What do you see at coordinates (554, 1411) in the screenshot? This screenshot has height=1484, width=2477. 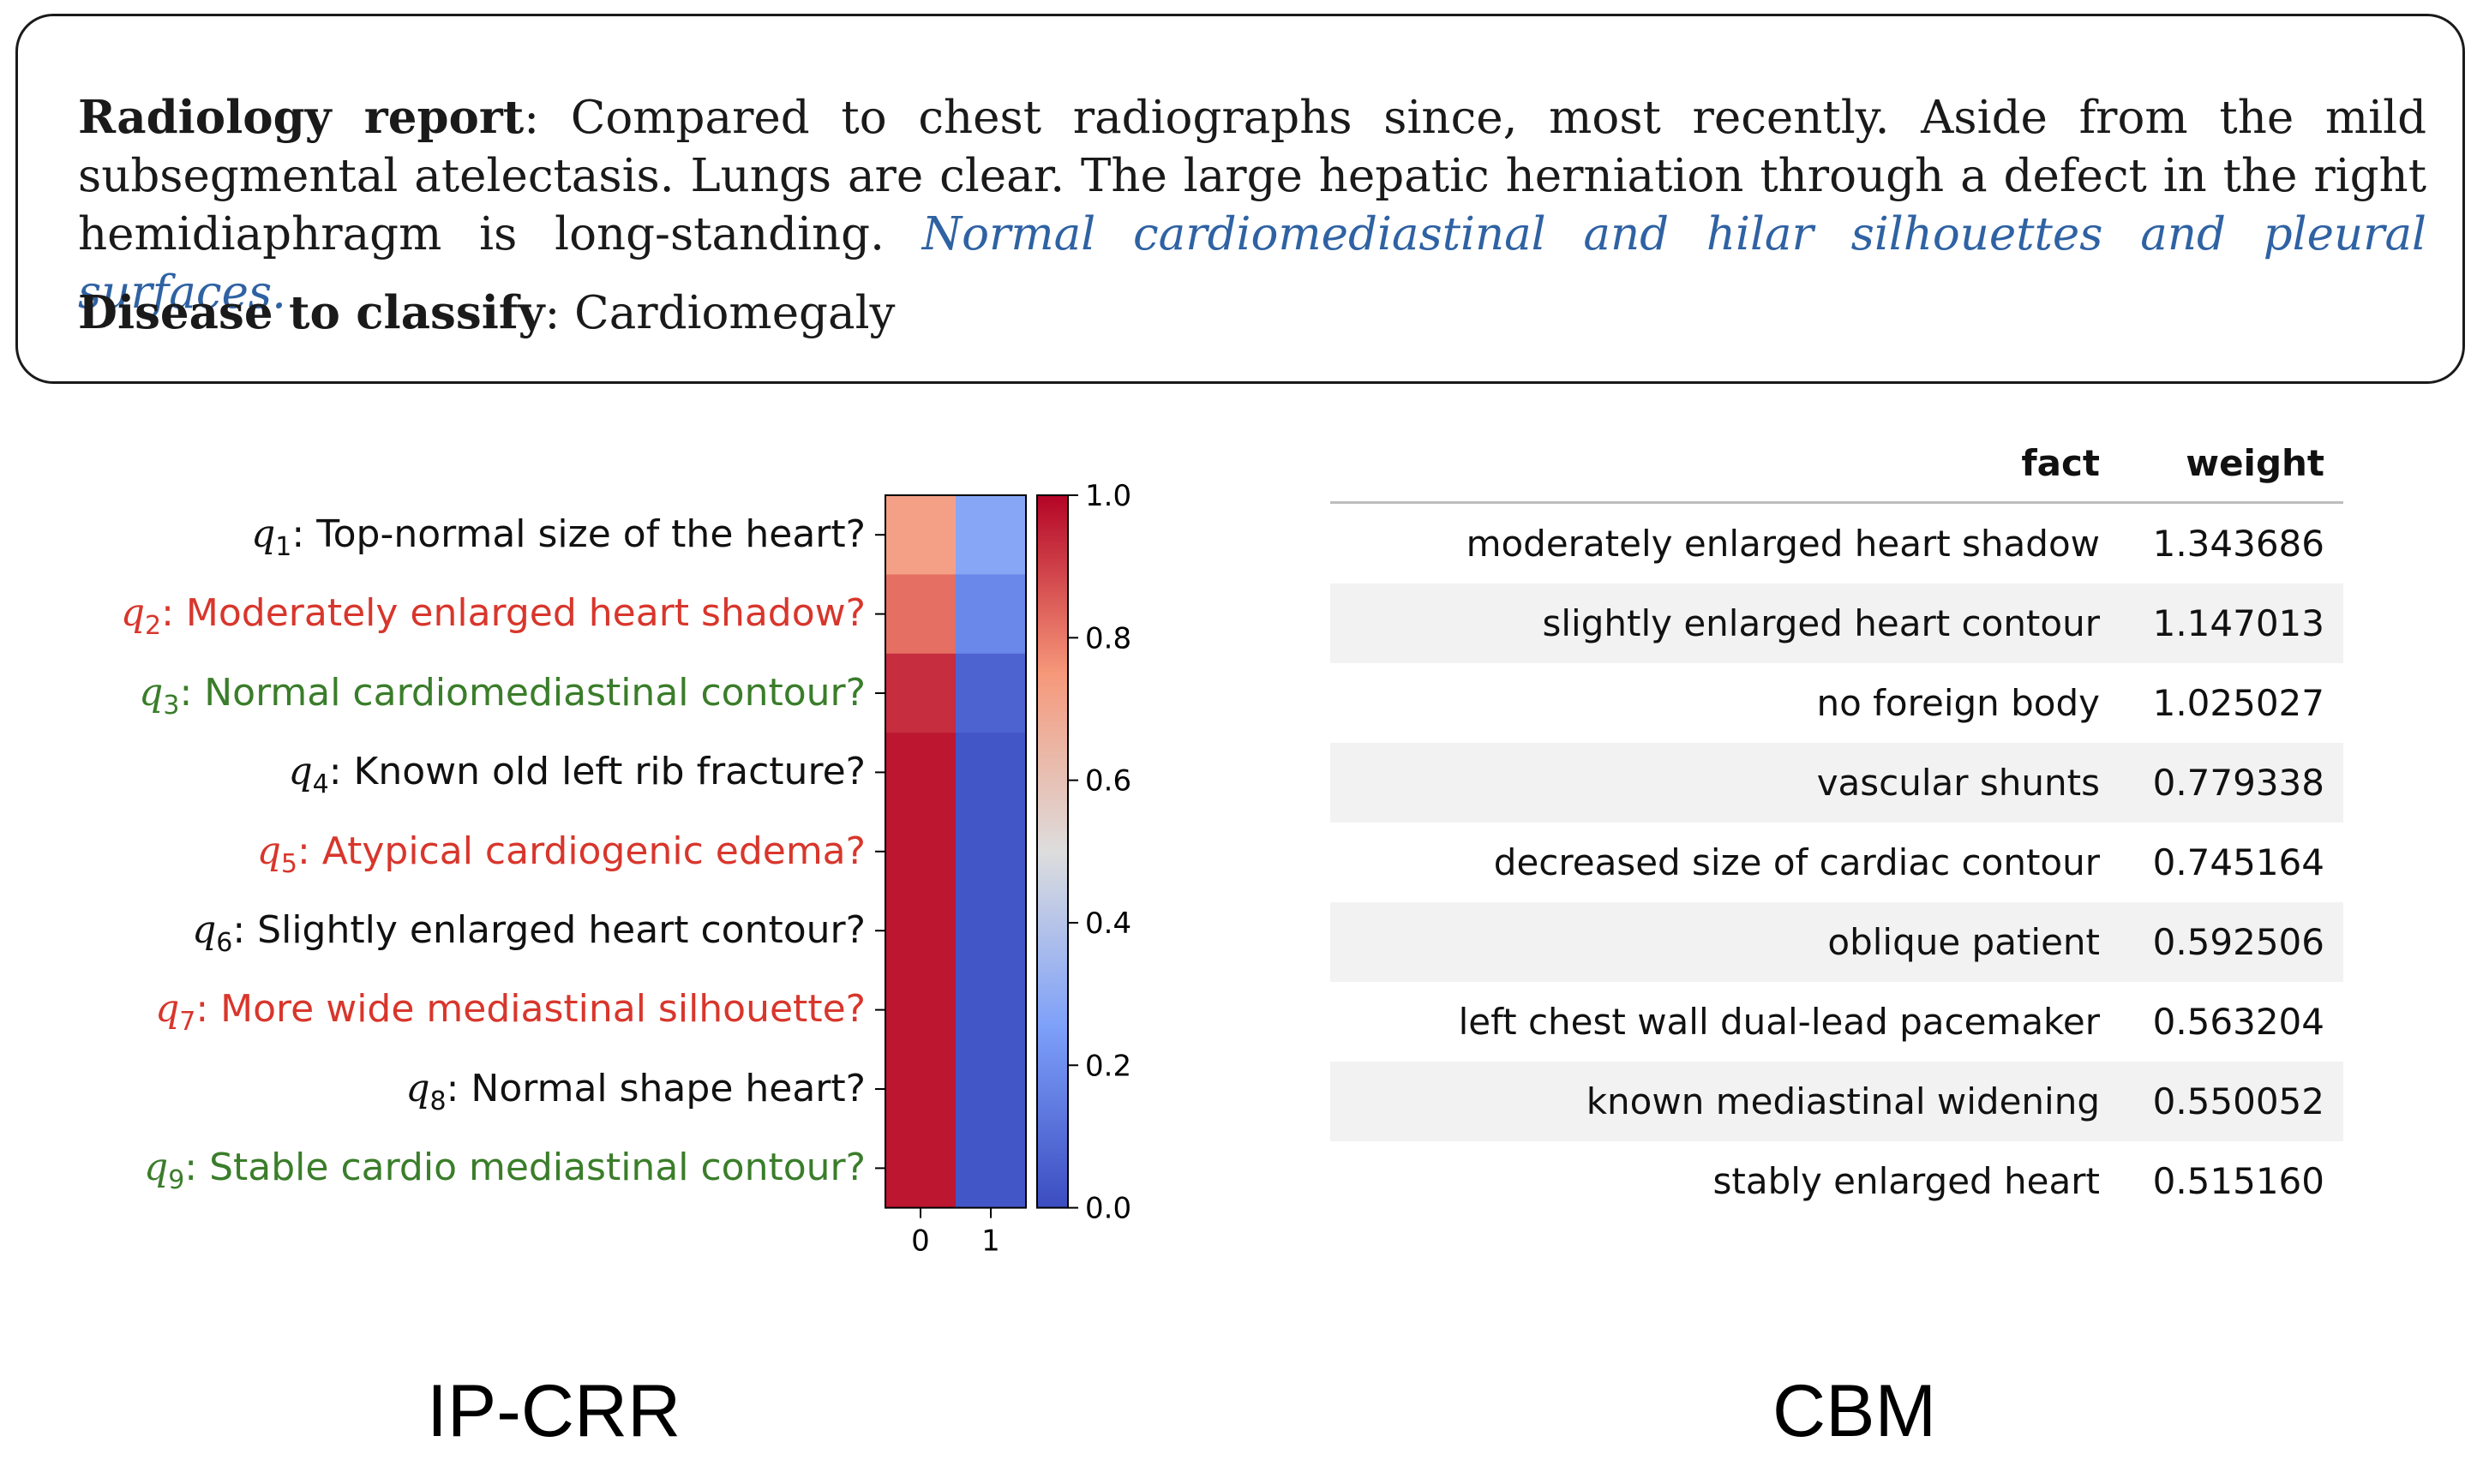 I see `caption-ip-crr: IP-CRR` at bounding box center [554, 1411].